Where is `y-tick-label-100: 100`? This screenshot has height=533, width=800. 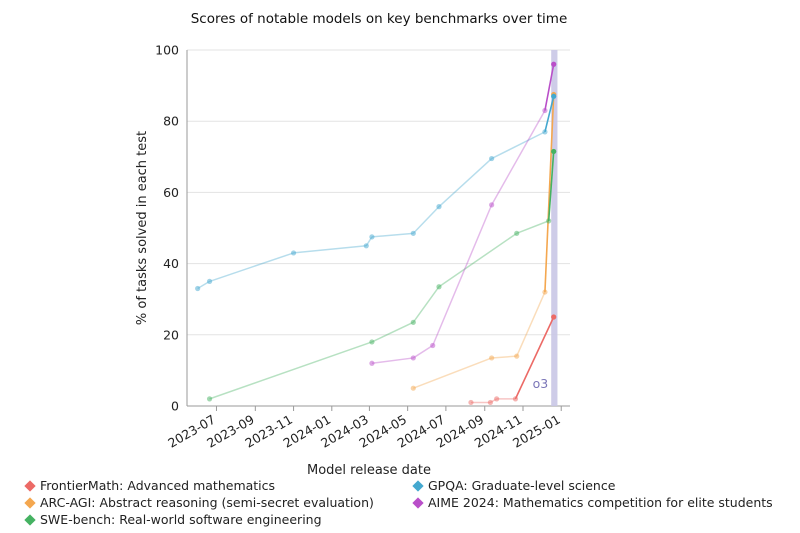 y-tick-label-100: 100 is located at coordinates (167, 50).